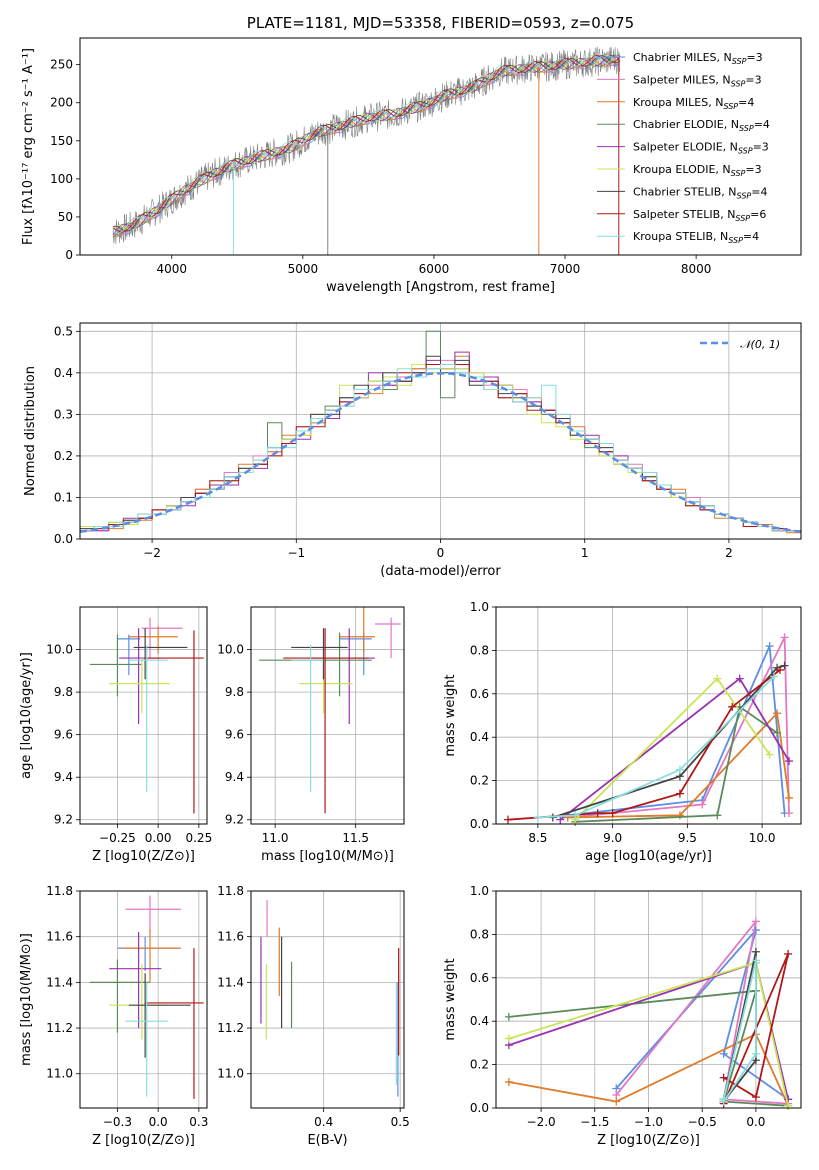 Image resolution: width=819 pixels, height=1170 pixels. I want to click on x-tick-label: 0.25, so click(198, 838).